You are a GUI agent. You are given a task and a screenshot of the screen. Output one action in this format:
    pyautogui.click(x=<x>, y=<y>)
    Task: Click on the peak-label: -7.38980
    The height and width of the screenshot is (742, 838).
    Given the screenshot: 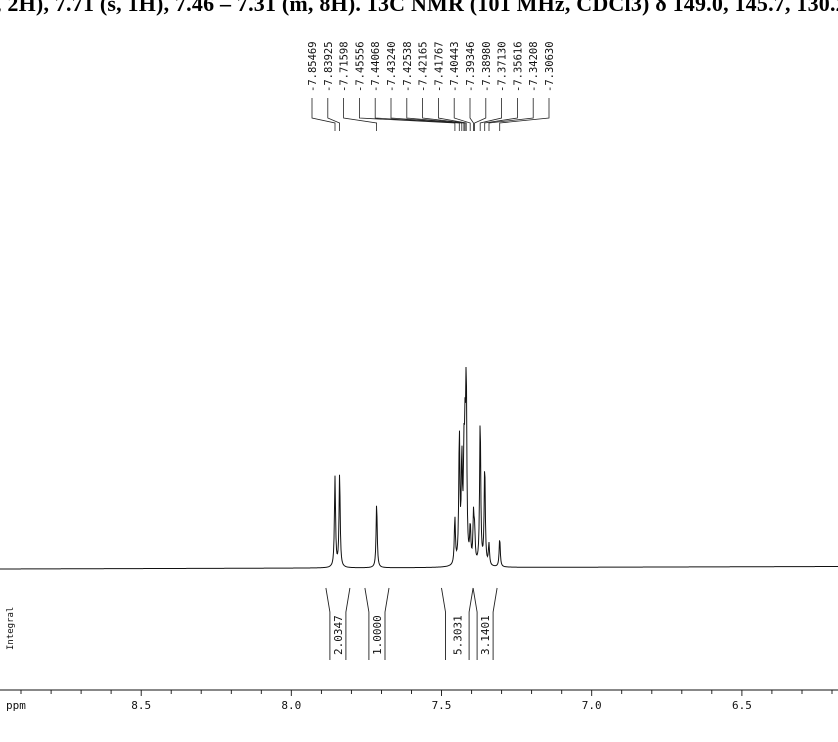 What is the action you would take?
    pyautogui.click(x=487, y=66)
    